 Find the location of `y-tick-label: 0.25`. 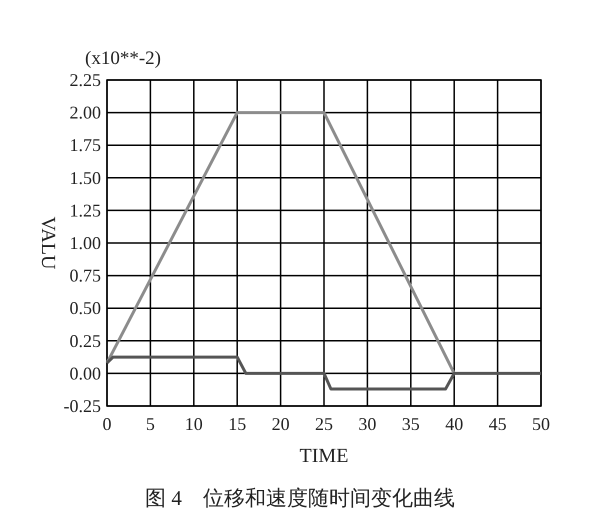

y-tick-label: 0.25 is located at coordinates (85, 340).